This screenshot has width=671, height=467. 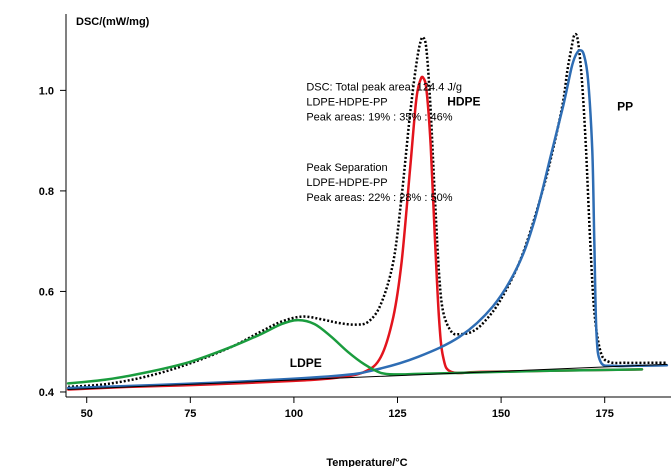 What do you see at coordinates (355, 351) in the screenshot?
I see `ldpe-peak-curve` at bounding box center [355, 351].